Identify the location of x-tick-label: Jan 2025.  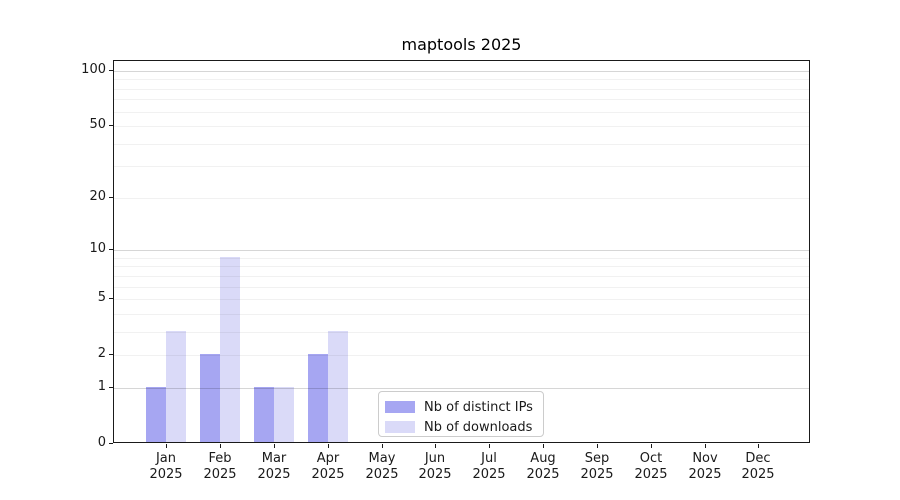
(166, 467).